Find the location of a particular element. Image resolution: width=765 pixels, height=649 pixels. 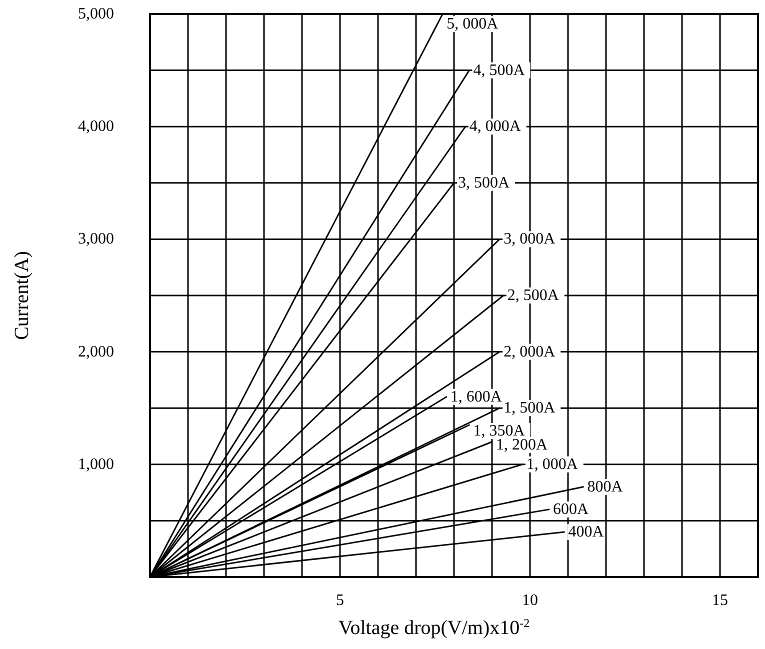

series-label: 800A is located at coordinates (605, 487).